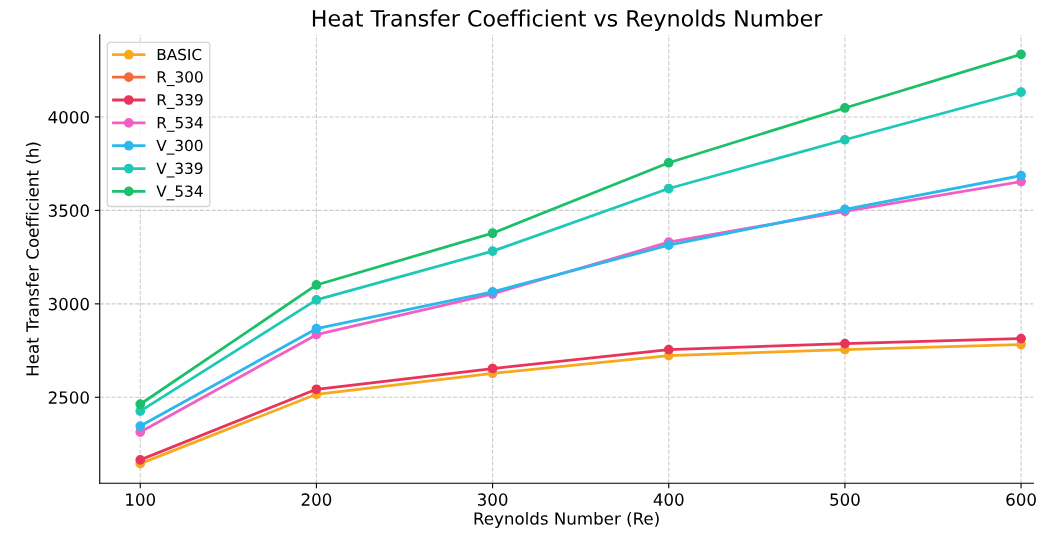  Describe the element at coordinates (68, 117) in the screenshot. I see `y-tick-label: 4000` at that location.